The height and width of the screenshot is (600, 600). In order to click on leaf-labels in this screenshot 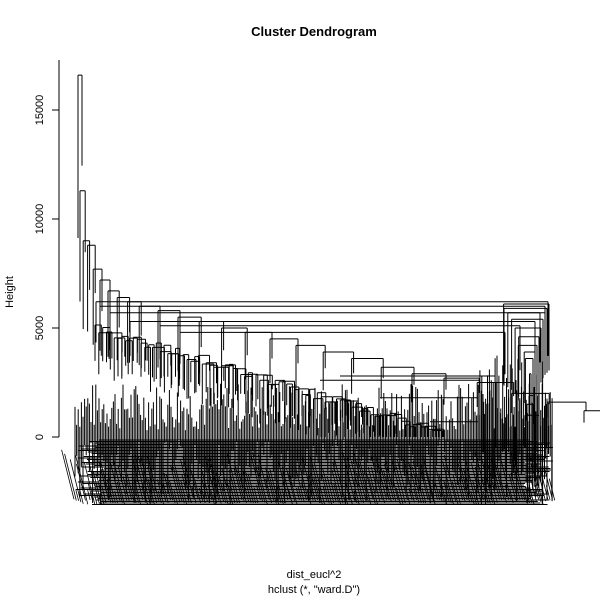, I will do `click(308, 477)`.